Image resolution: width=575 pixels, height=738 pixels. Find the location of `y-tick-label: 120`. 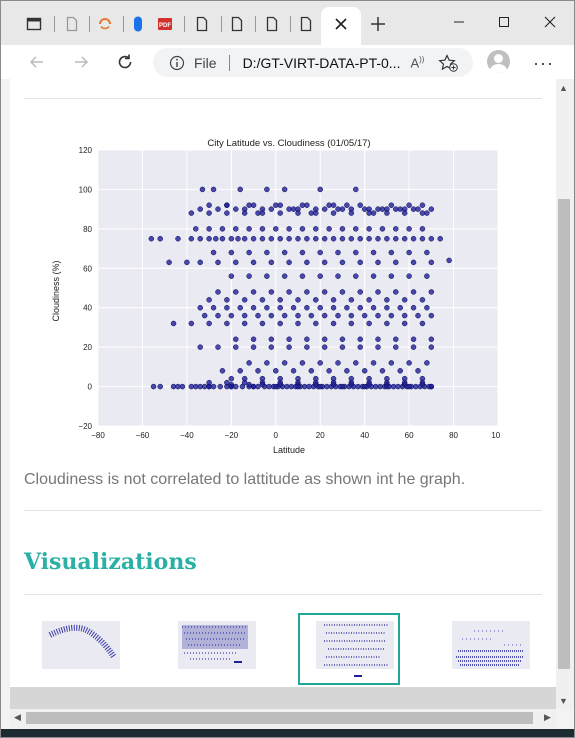

y-tick-label: 120 is located at coordinates (86, 150).